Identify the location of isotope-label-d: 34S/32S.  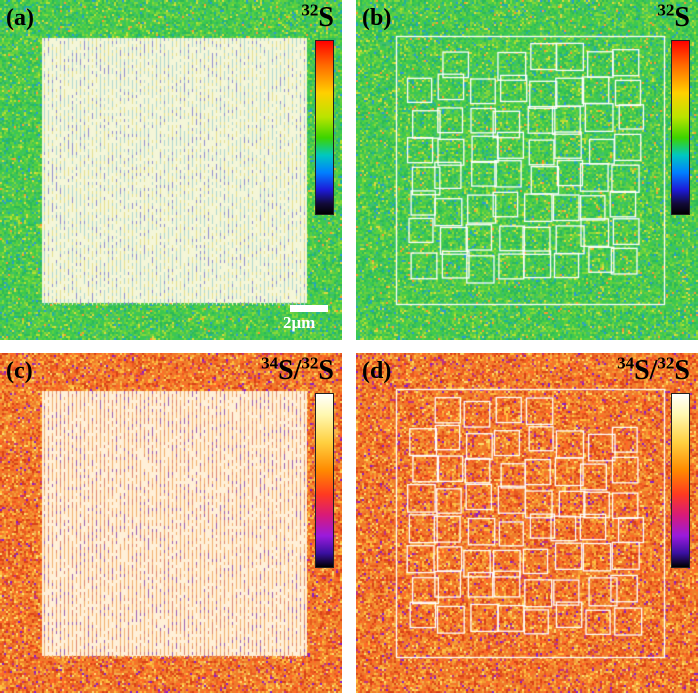
(653, 369).